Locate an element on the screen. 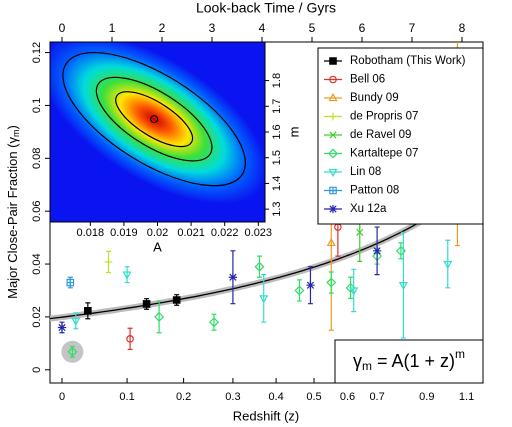  y-tick-label: 0.06 is located at coordinates (37, 210).